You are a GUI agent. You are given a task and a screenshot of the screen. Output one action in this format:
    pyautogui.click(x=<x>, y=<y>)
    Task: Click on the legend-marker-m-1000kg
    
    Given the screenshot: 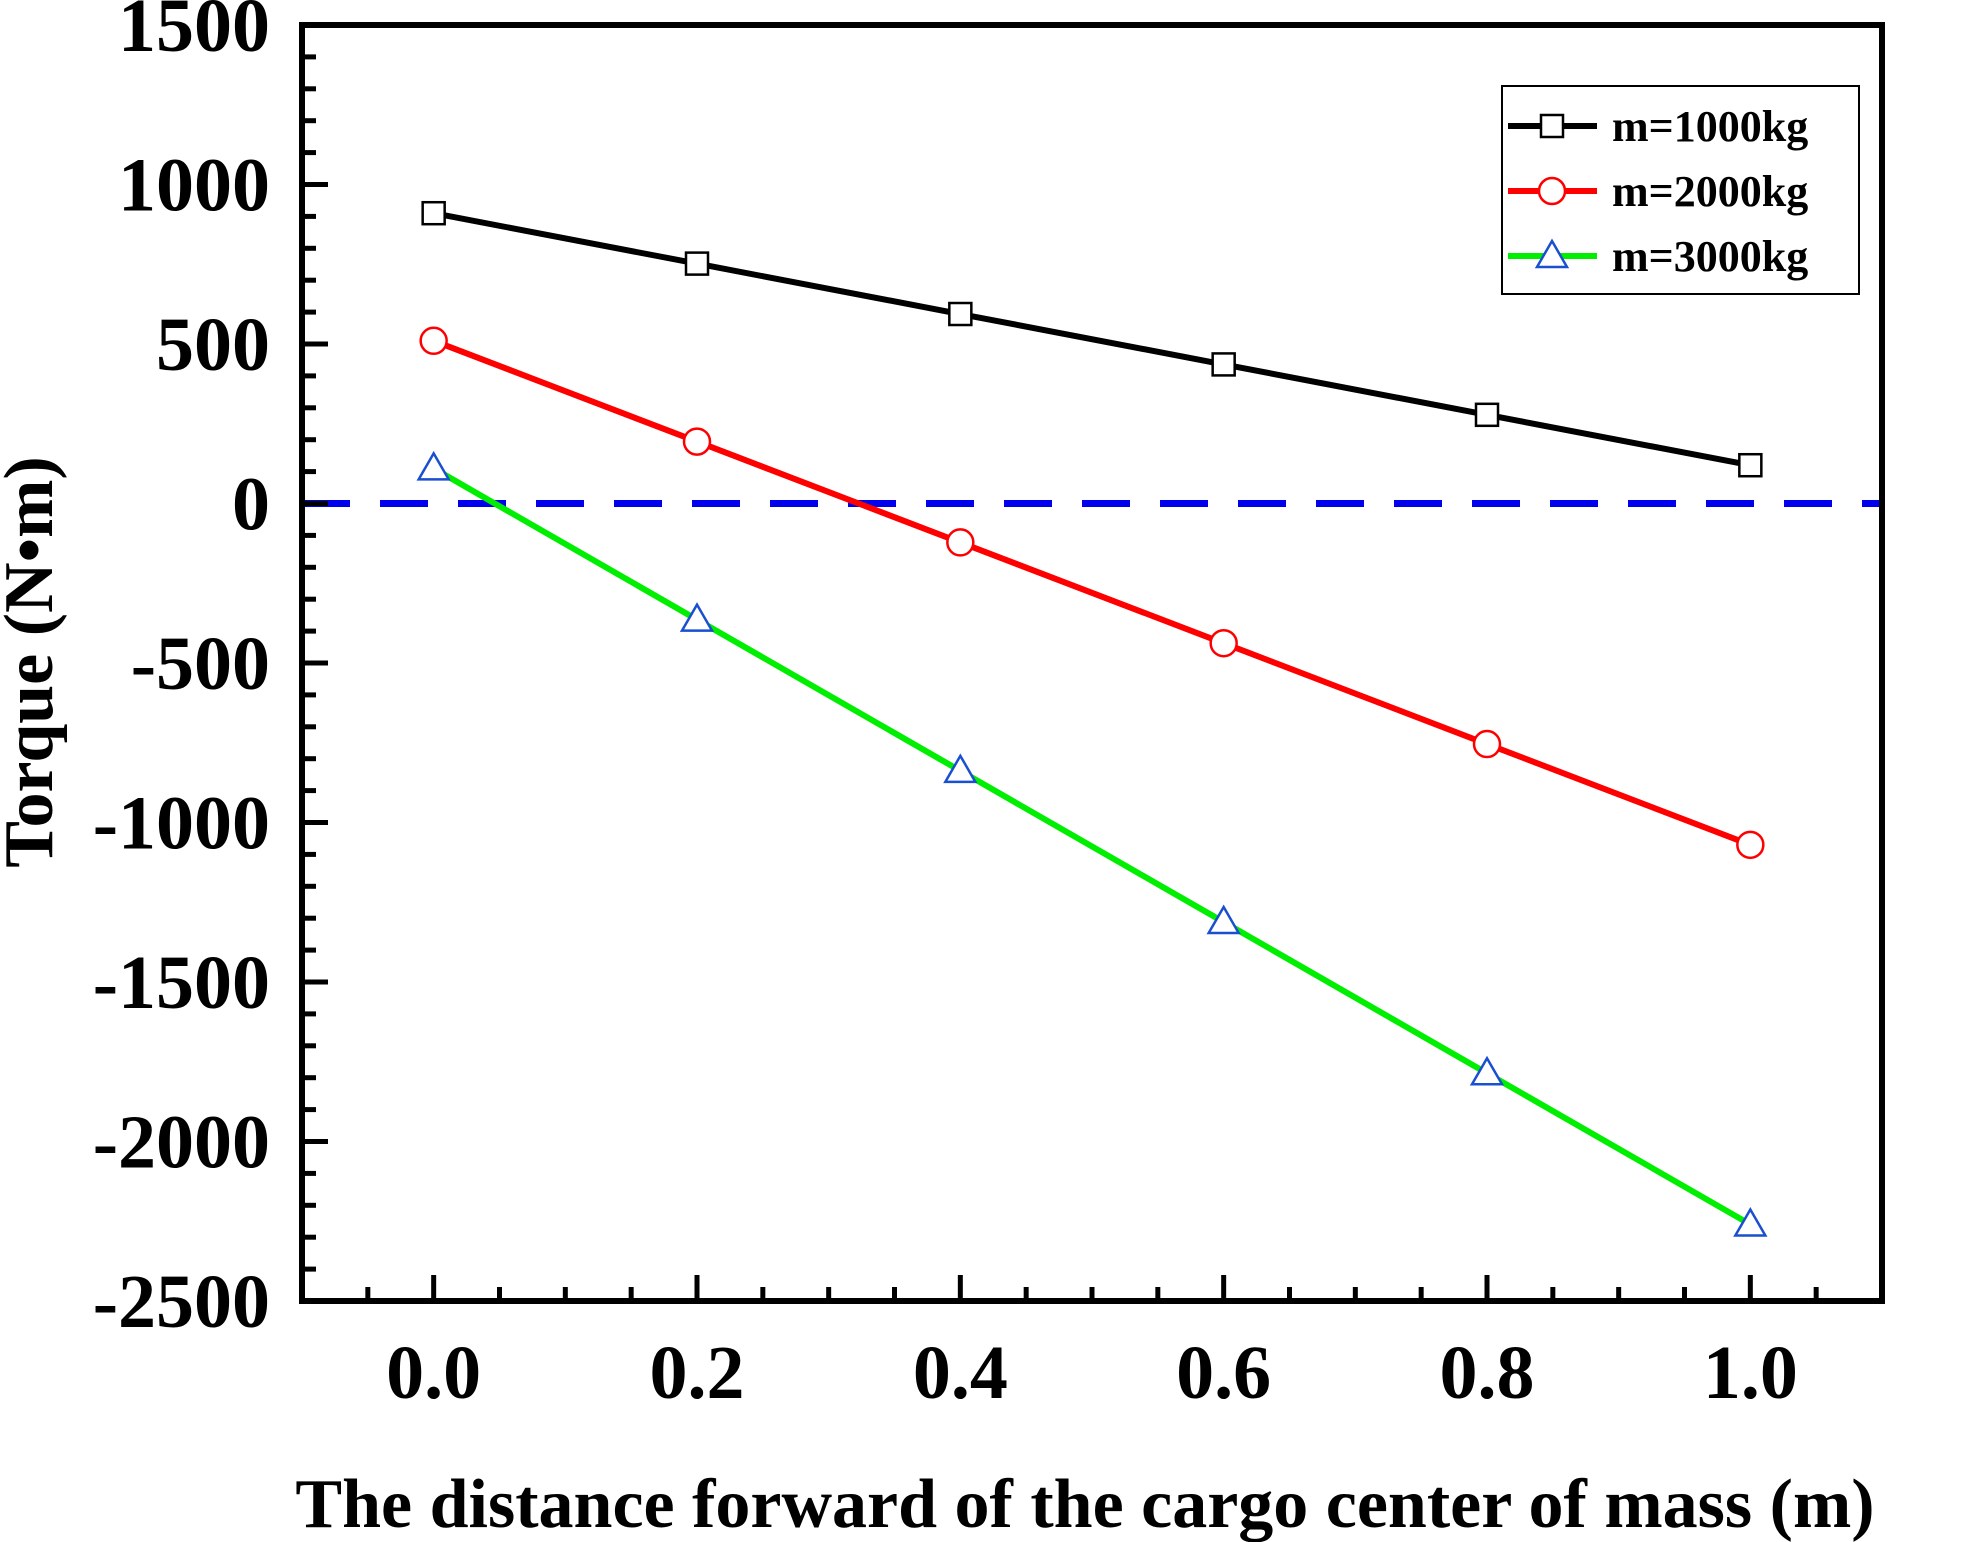 What is the action you would take?
    pyautogui.click(x=1552, y=126)
    